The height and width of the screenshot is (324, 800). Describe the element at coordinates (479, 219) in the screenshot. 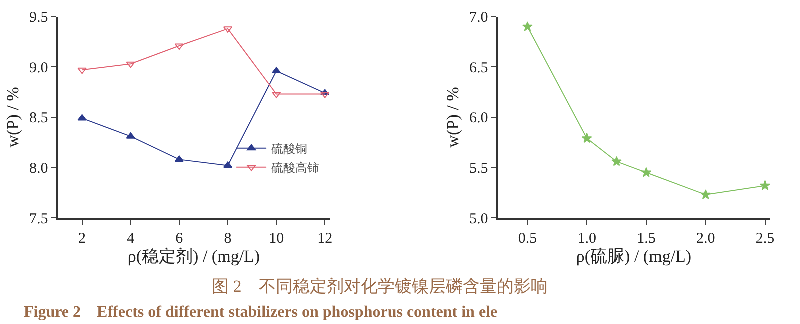

I see `y-tick-label: 5.0` at that location.